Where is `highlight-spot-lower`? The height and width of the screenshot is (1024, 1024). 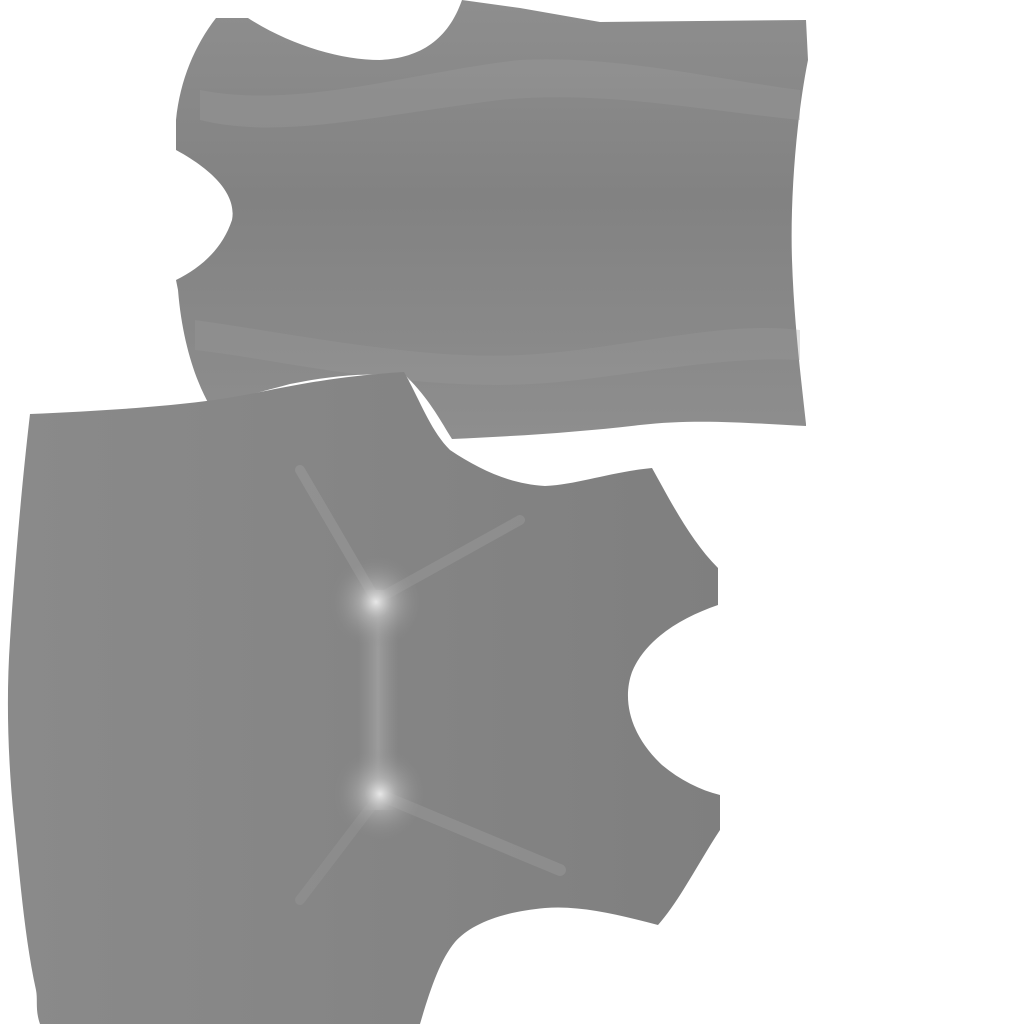 highlight-spot-lower is located at coordinates (380, 794).